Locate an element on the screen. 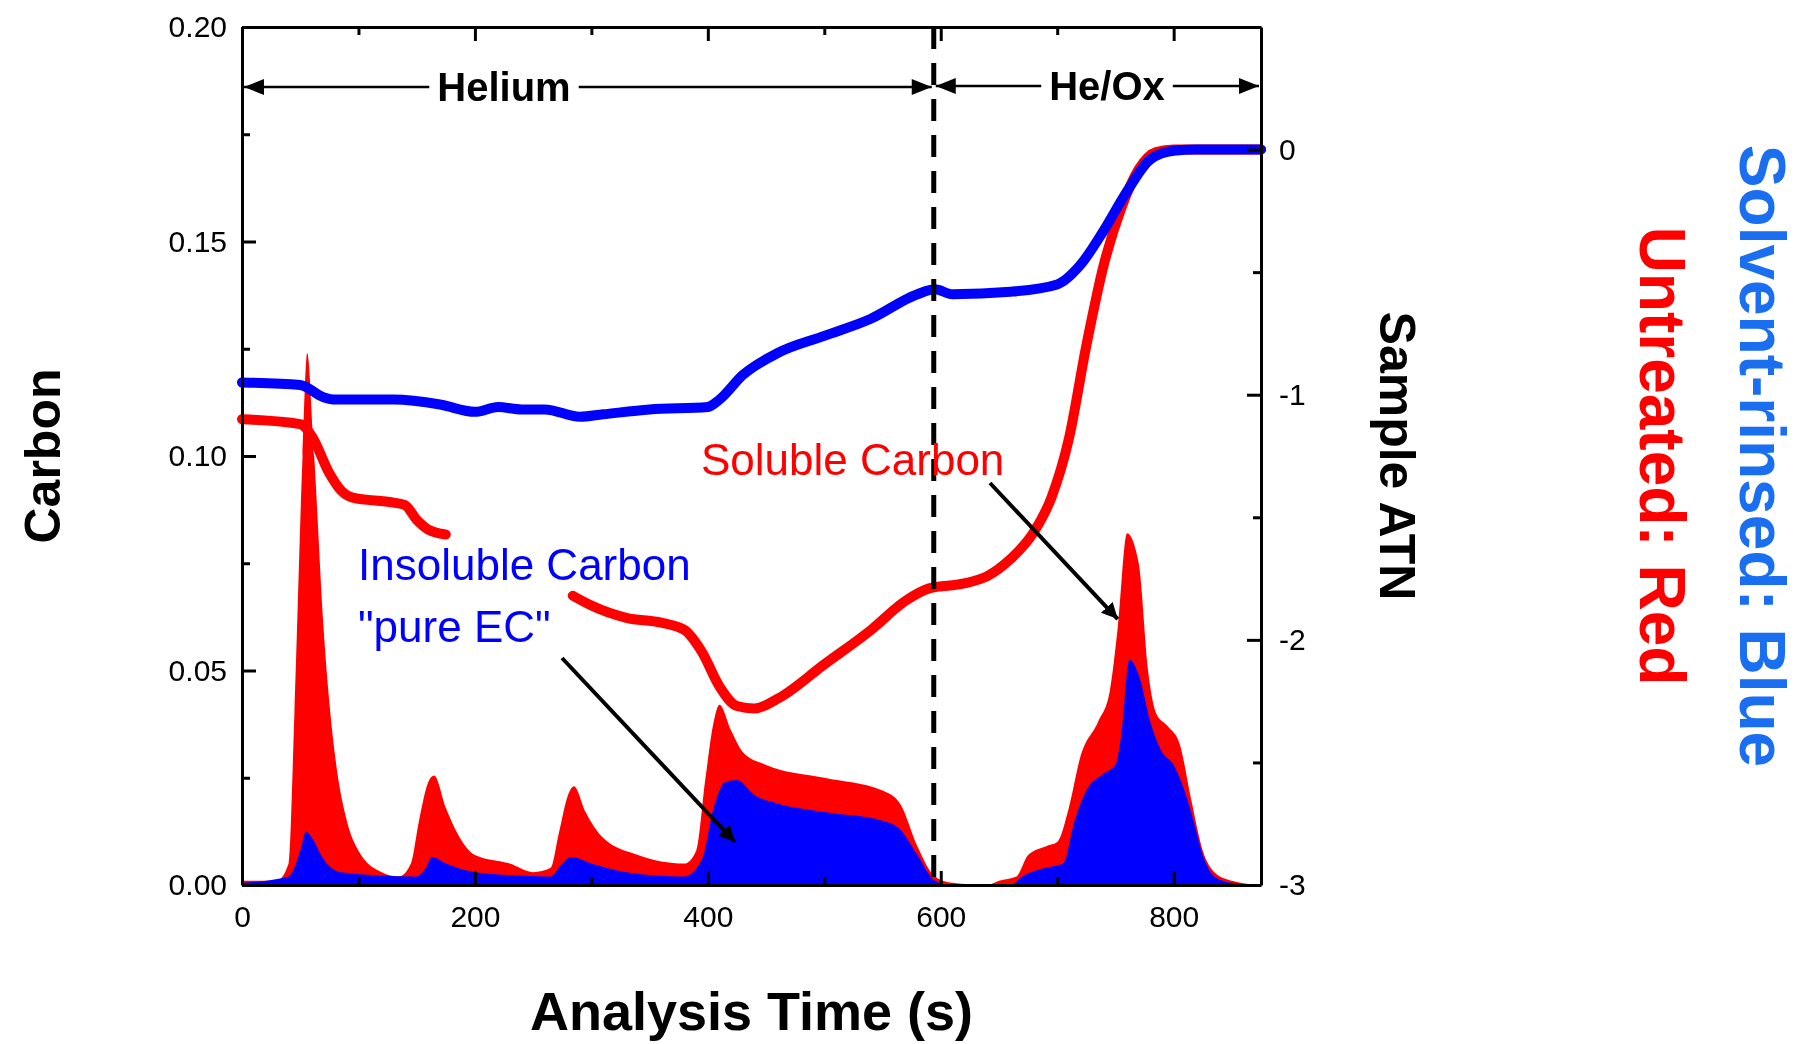  annotation: Soluble Carbon is located at coordinates (853, 459).